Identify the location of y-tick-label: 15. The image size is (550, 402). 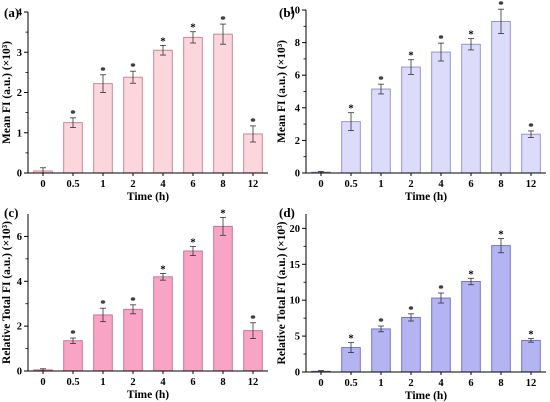
(295, 265).